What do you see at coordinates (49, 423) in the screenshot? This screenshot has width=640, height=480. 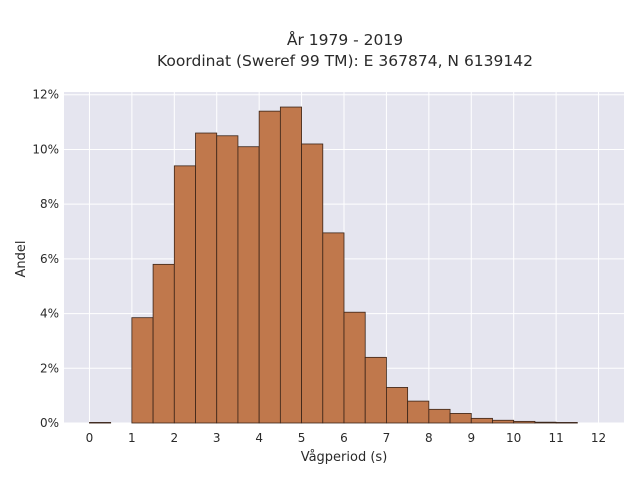 I see `y-tick-label: 0%` at bounding box center [49, 423].